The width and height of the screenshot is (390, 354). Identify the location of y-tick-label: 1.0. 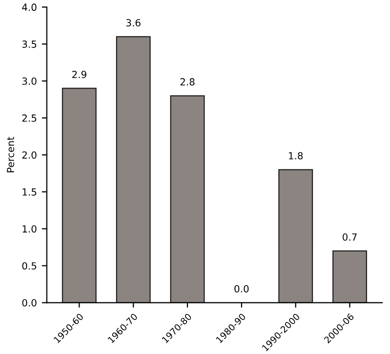
(29, 229).